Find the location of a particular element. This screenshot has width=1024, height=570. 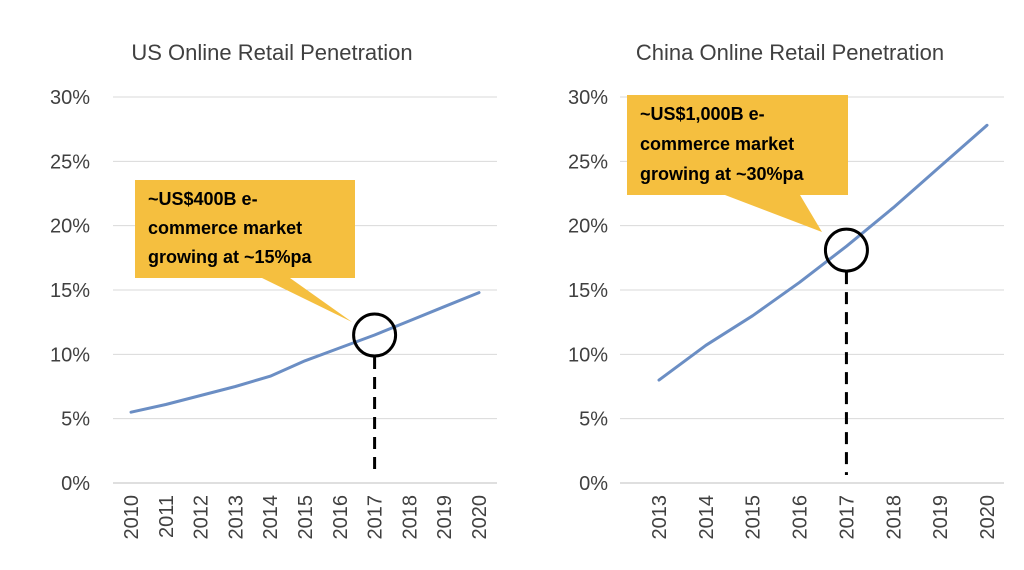

china-y-tick-label: 20% is located at coordinates (588, 227).